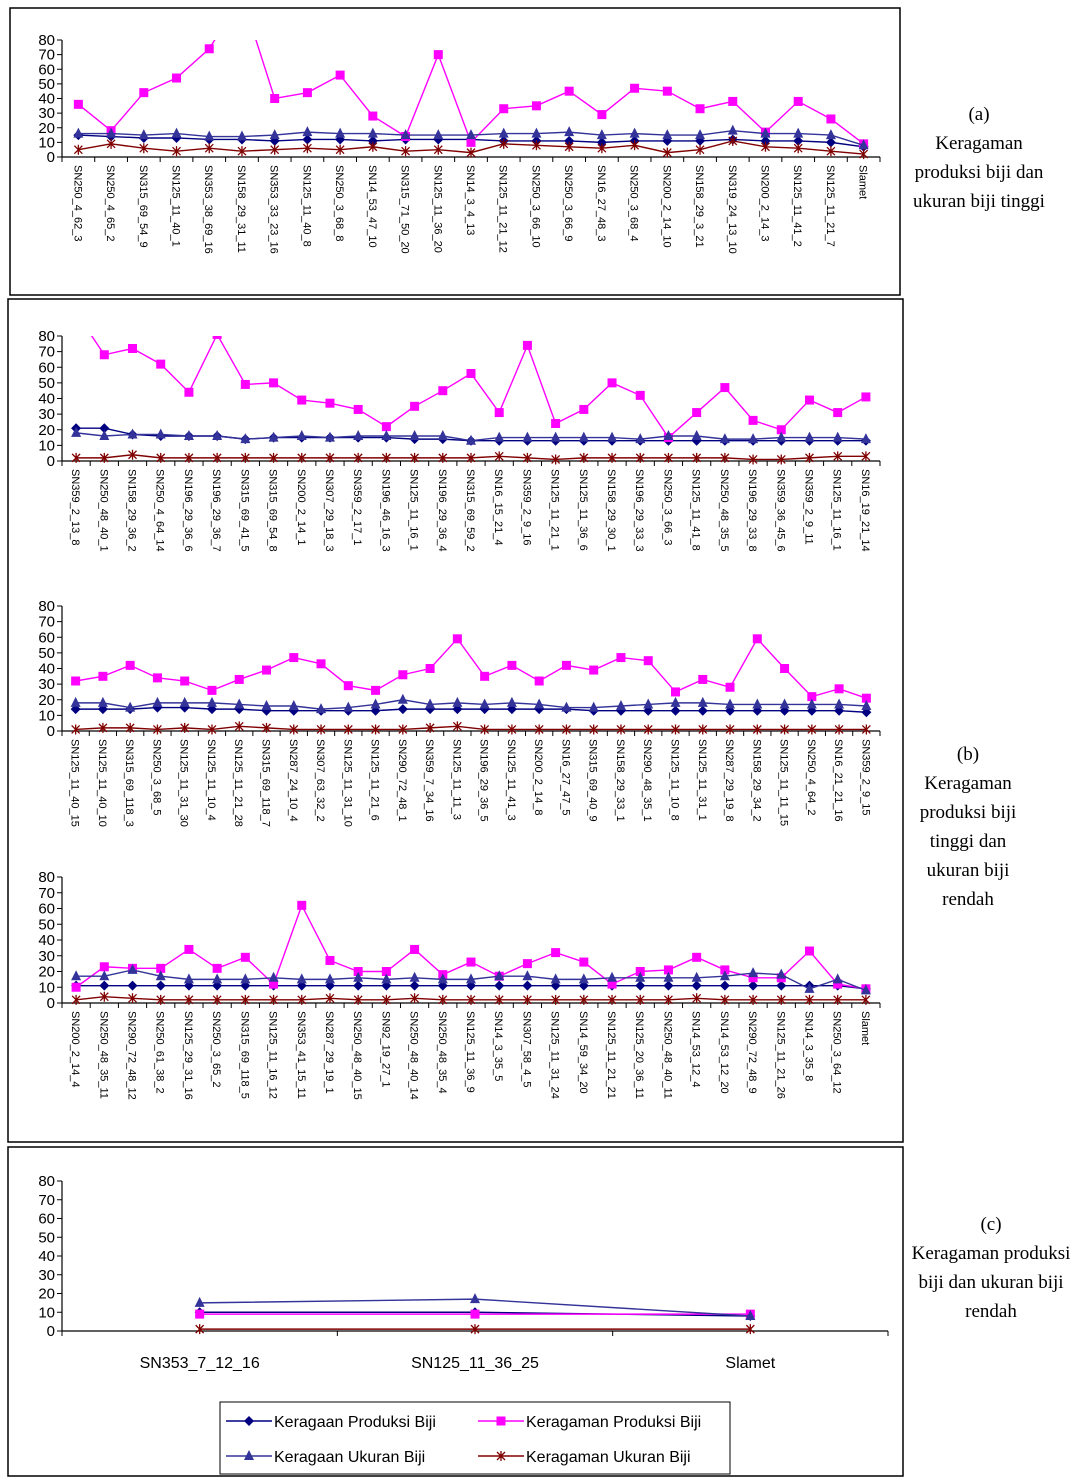 This screenshot has width=1072, height=1478. Describe the element at coordinates (752, 1052) in the screenshot. I see `x-tick-label: SN290_72_48_9` at that location.